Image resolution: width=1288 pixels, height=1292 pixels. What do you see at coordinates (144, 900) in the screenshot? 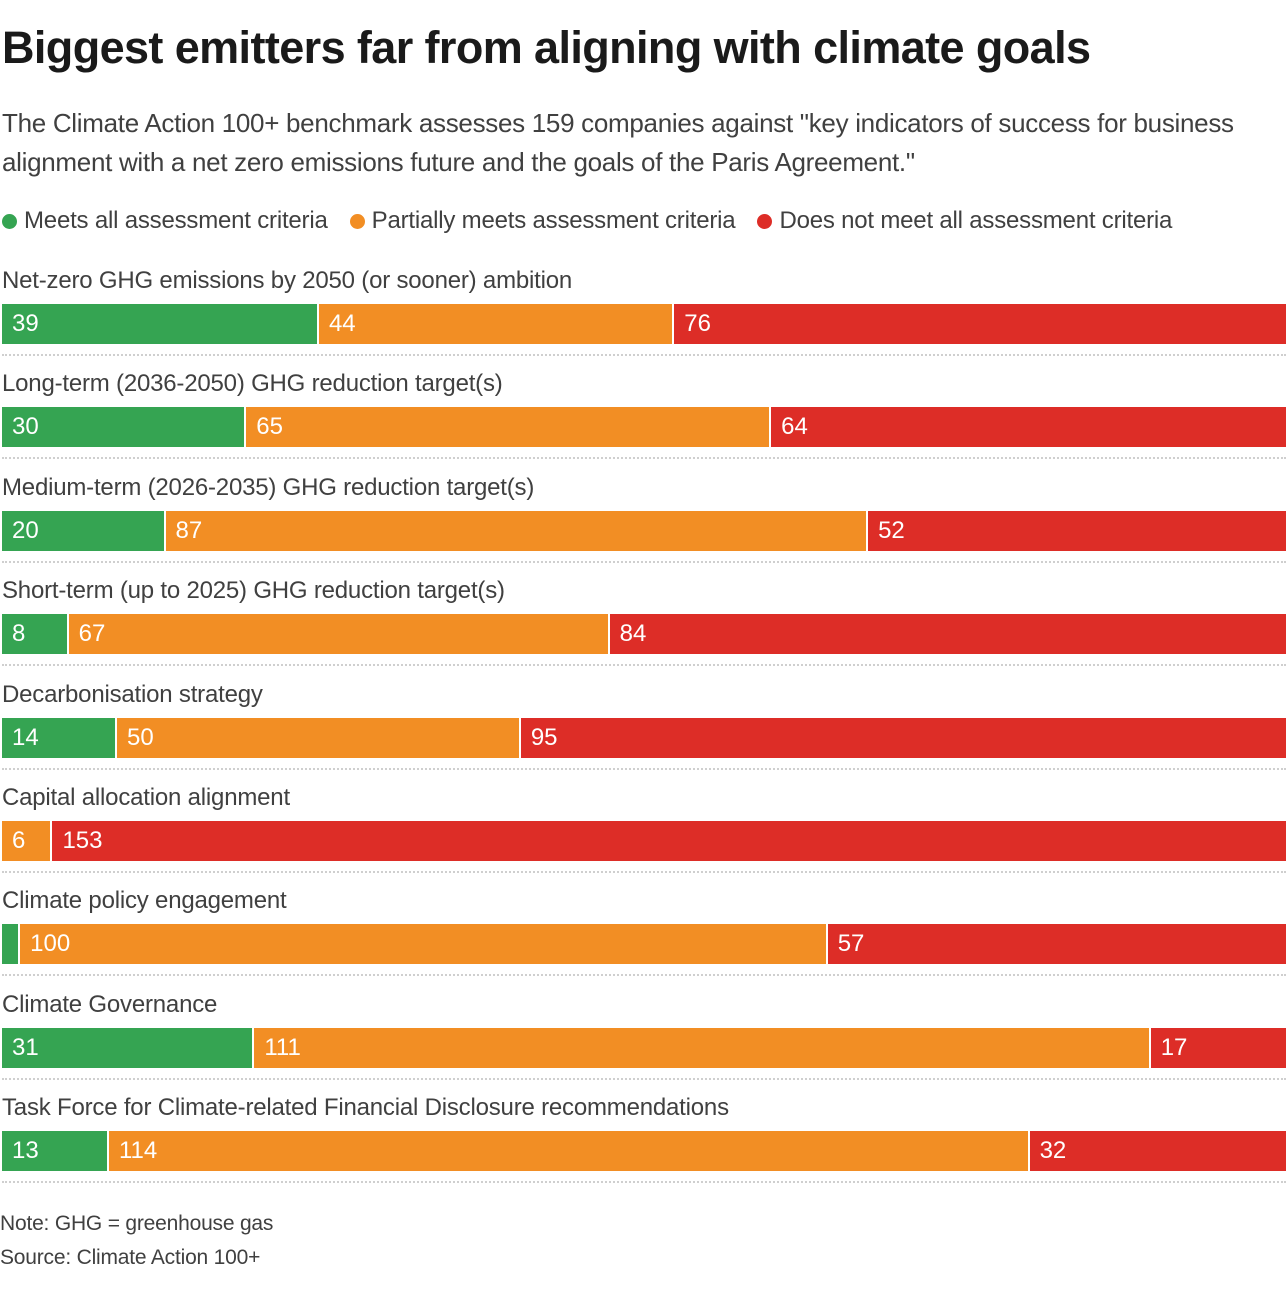
I see `category-label: Climate policy engagement` at bounding box center [144, 900].